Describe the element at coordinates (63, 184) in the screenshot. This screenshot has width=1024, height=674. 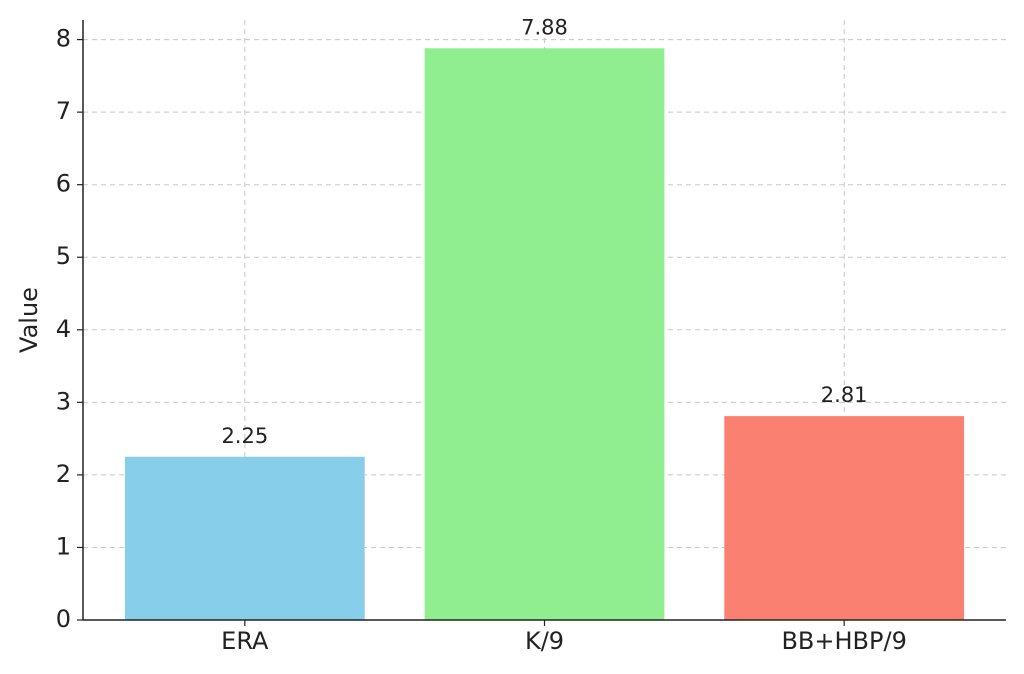
I see `y-tick-label: 6` at that location.